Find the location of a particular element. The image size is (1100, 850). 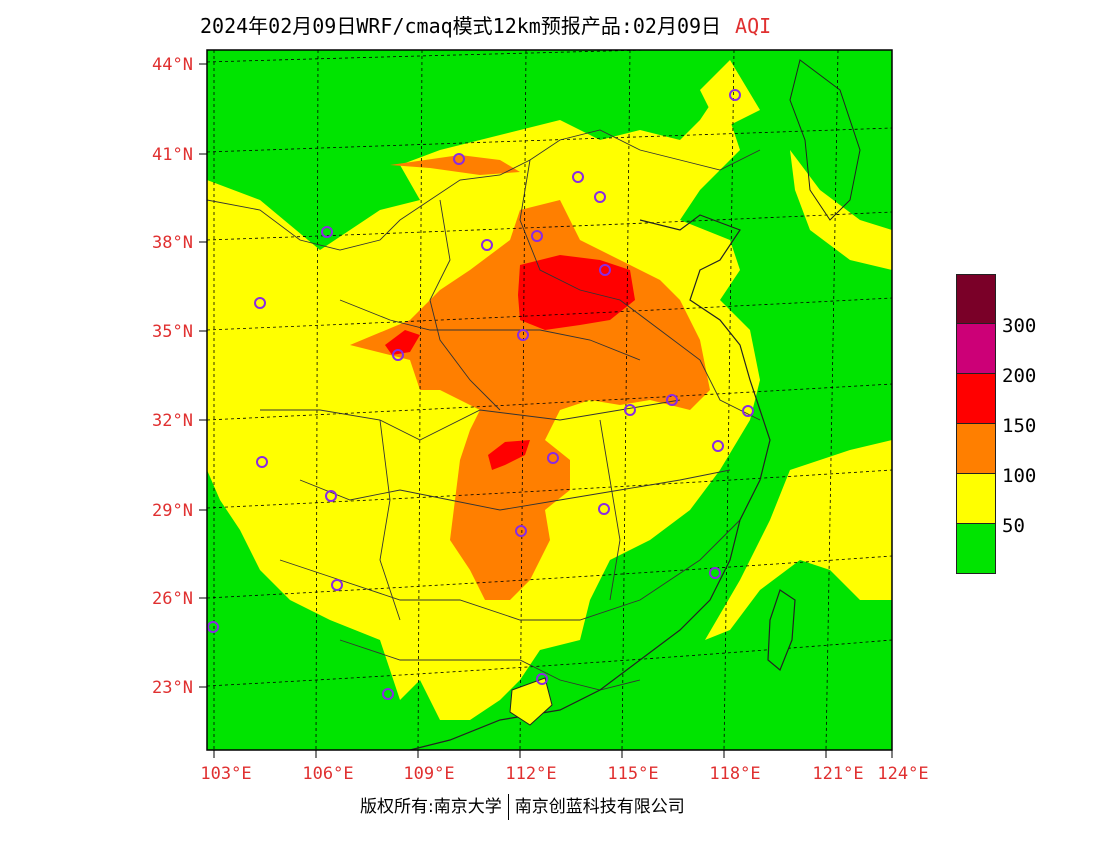

lat-label-44: 44°N is located at coordinates (172, 65).